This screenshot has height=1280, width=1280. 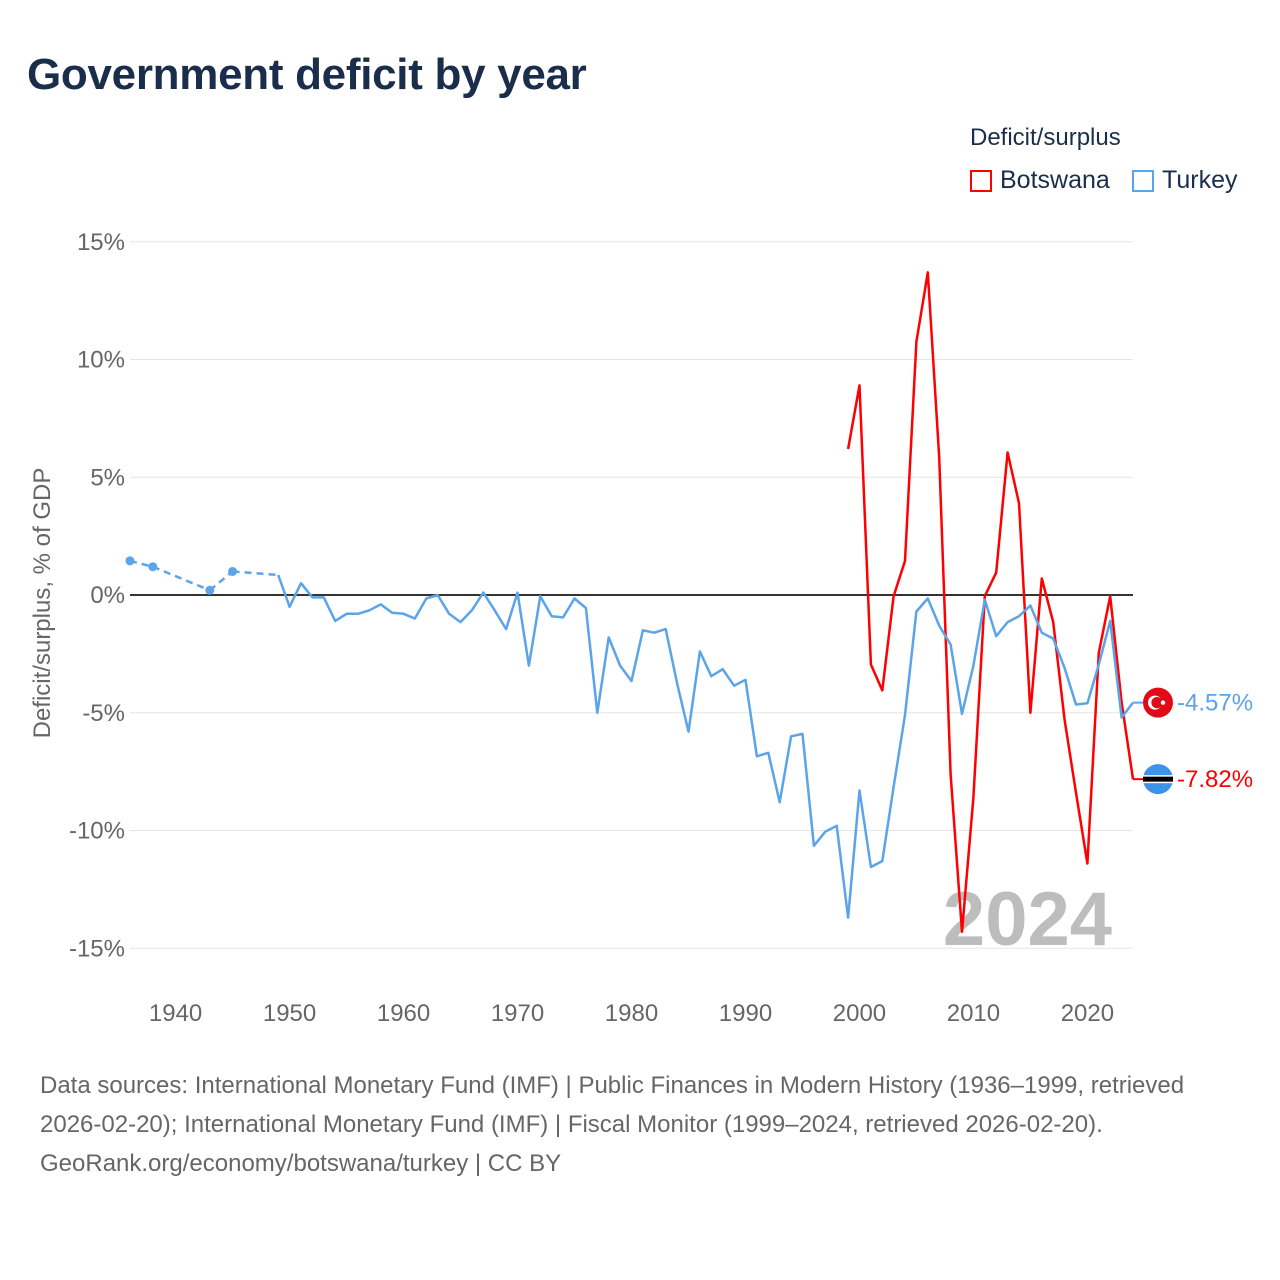 I want to click on flag-black-band, so click(x=1158, y=779).